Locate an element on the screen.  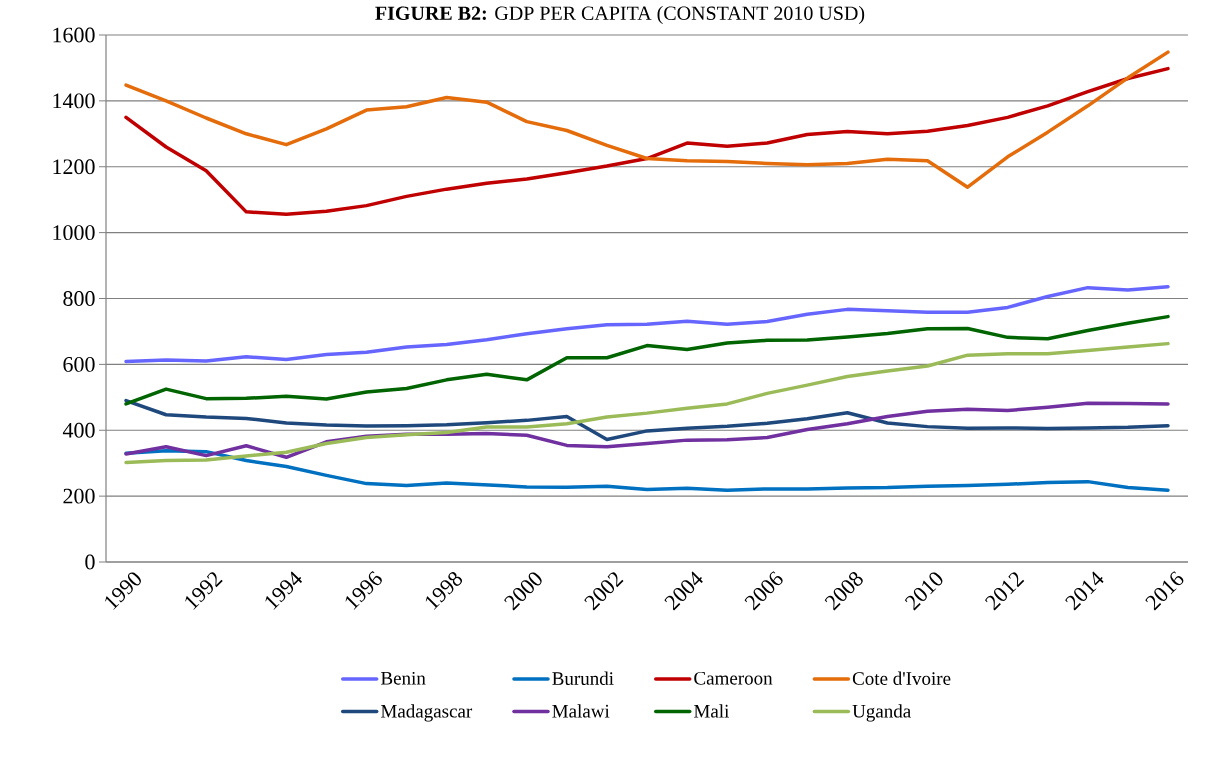
y-tick-label: 800 is located at coordinates (79, 298).